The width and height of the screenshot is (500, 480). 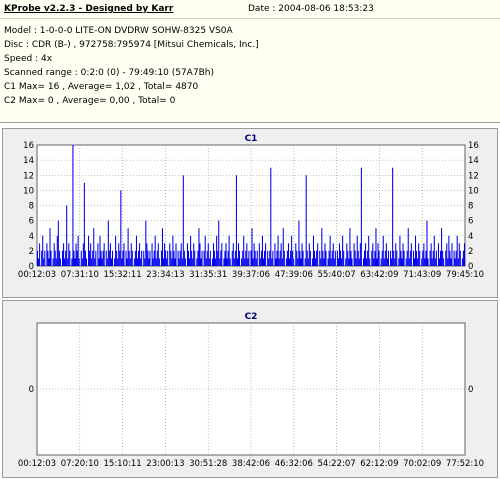 I want to click on x-tick-label: 62:12:09, so click(x=379, y=464).